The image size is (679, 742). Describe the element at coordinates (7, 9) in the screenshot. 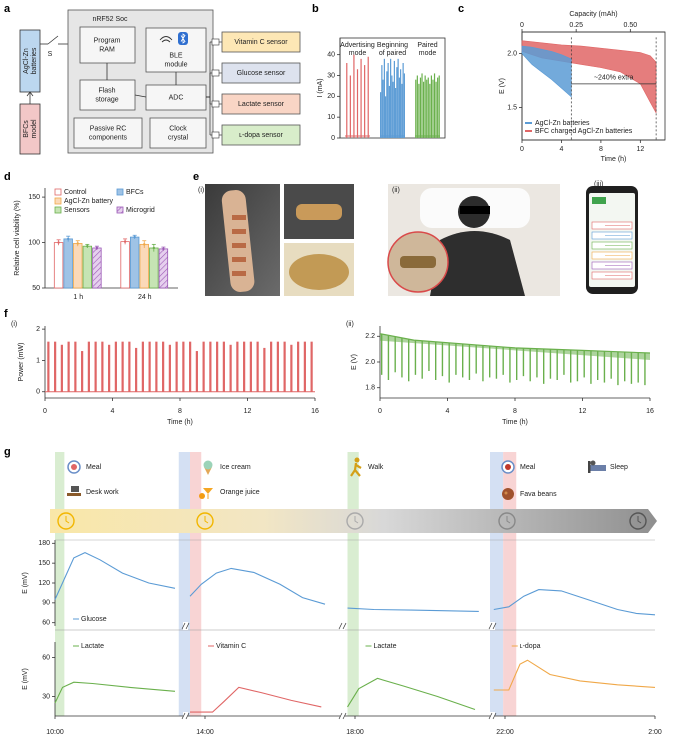

I see `panel-label: a` at that location.